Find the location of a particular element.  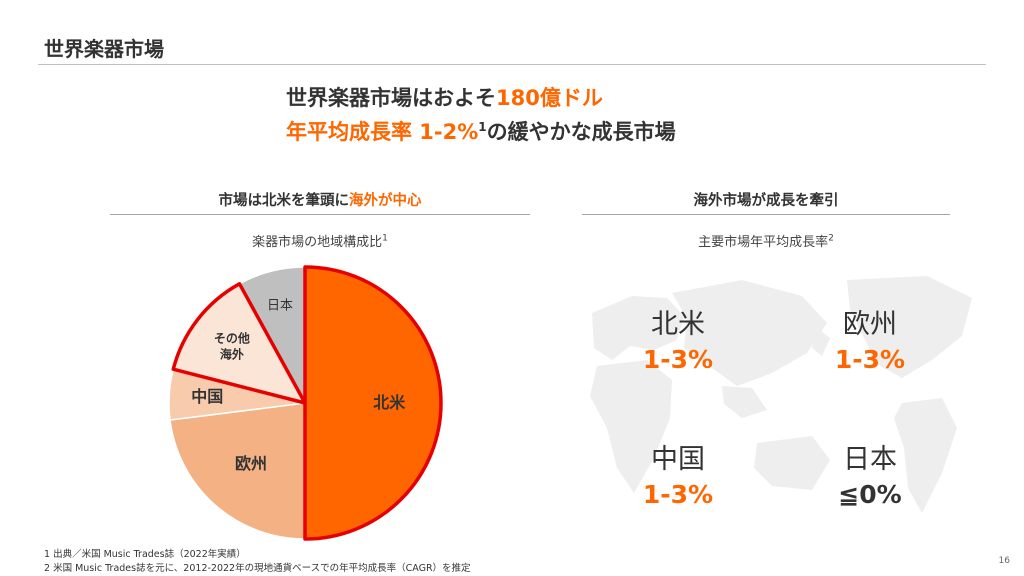

pie-slice-label-2: 中国 is located at coordinates (207, 395).